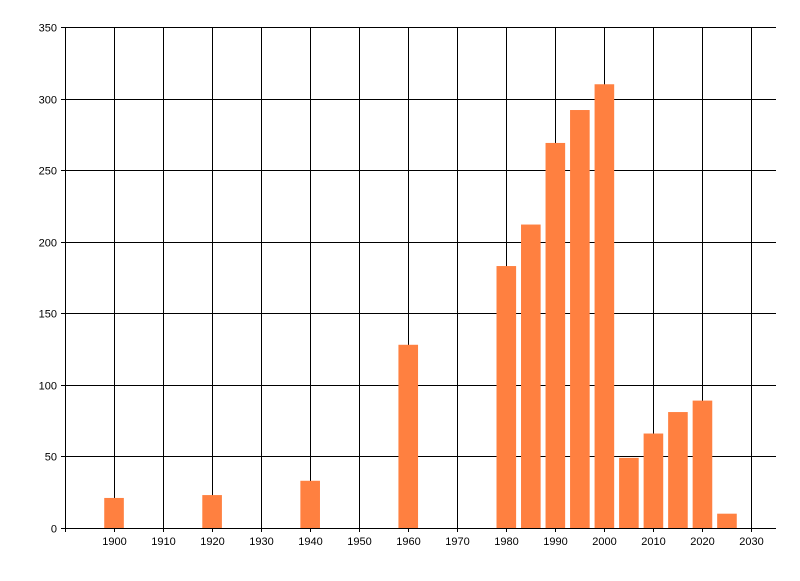 Image resolution: width=800 pixels, height=581 pixels. I want to click on x-tick-label: 2020, so click(702, 542).